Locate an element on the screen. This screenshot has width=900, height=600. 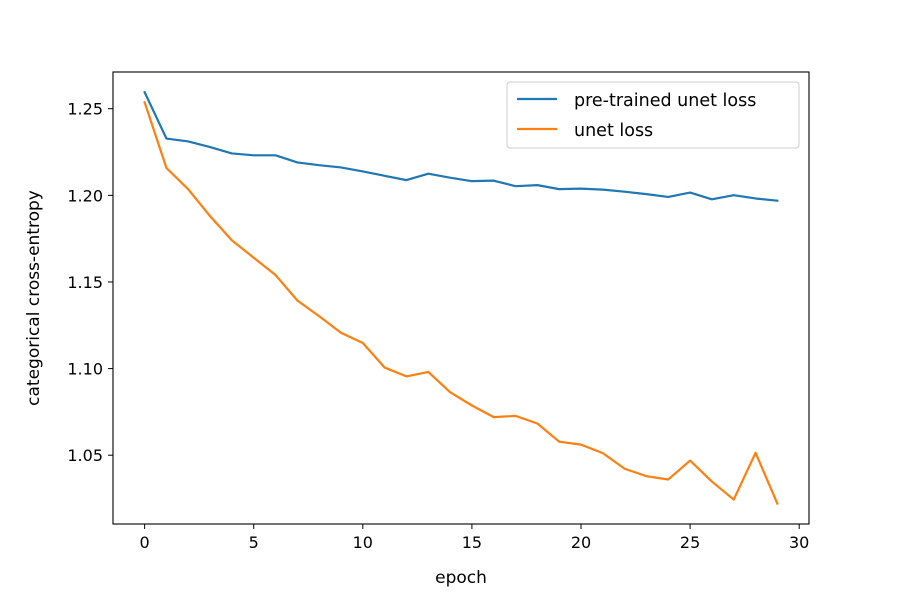
x-tick-label: 25 is located at coordinates (690, 542).